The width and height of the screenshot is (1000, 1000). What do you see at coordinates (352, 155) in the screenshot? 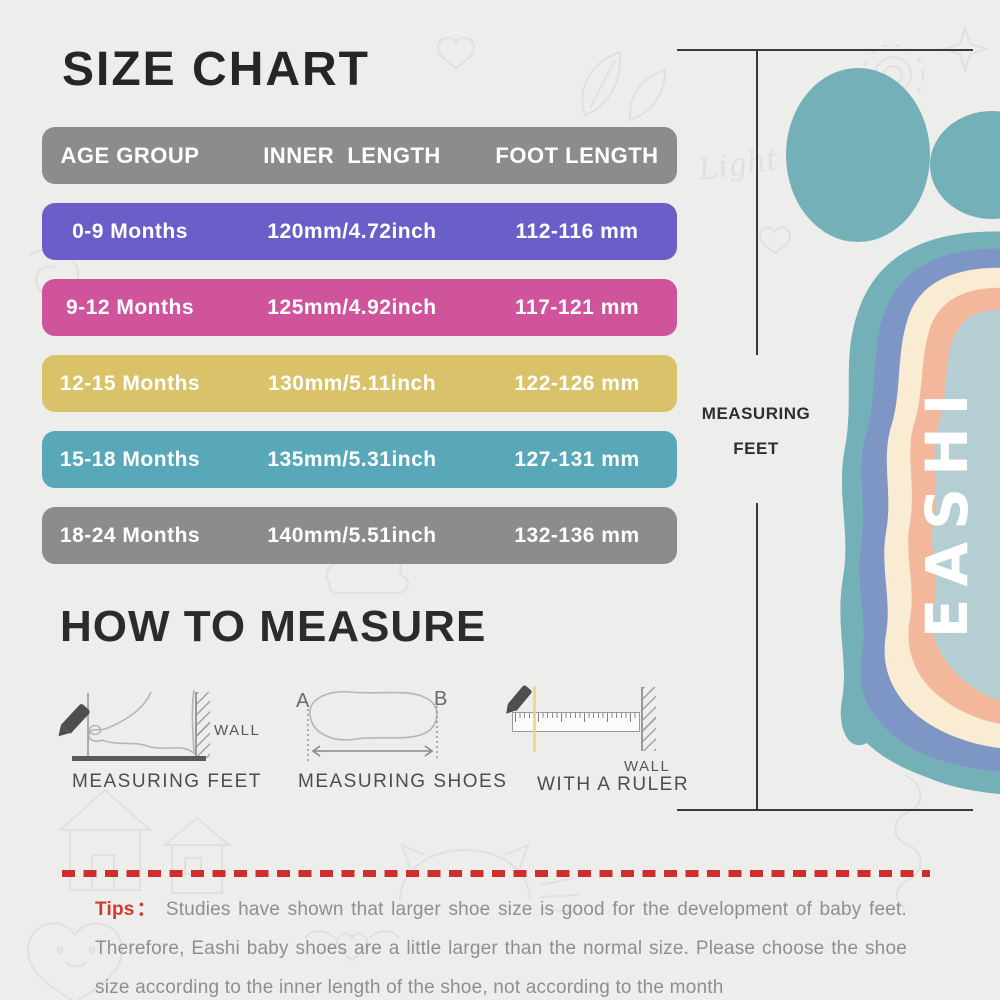
I see `col-header-inner-length: INNER LENGTH` at bounding box center [352, 155].